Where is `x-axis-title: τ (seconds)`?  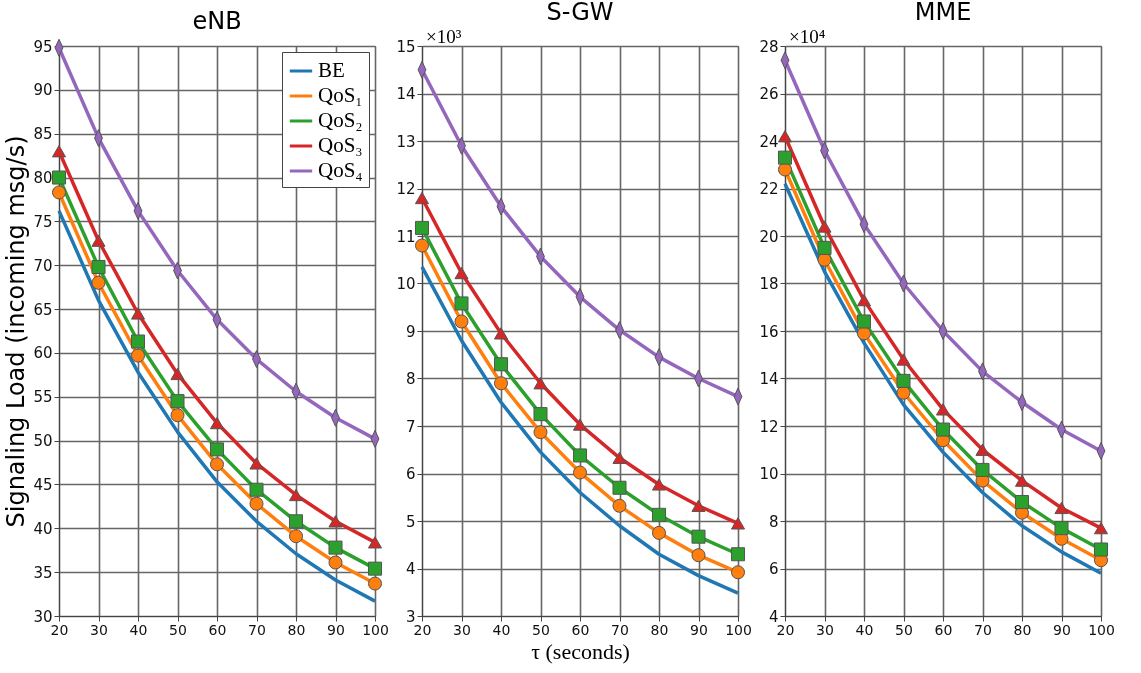
x-axis-title: τ (seconds) is located at coordinates (580, 651).